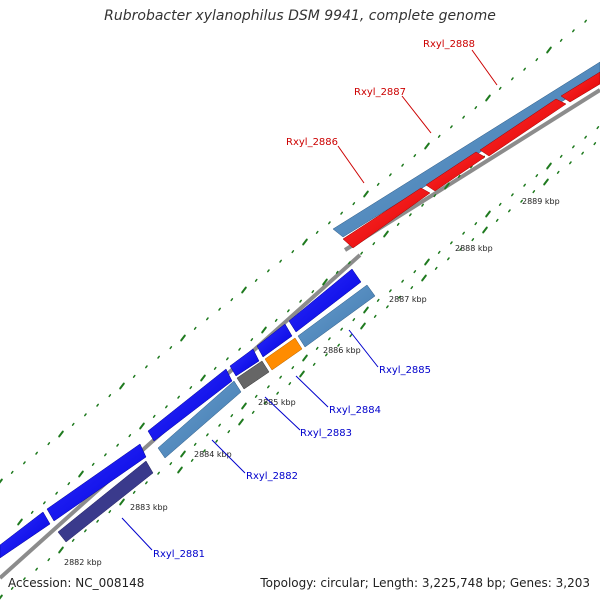 Image resolution: width=600 pixels, height=600 pixels. I want to click on scale-label: 2888 kbp, so click(474, 248).